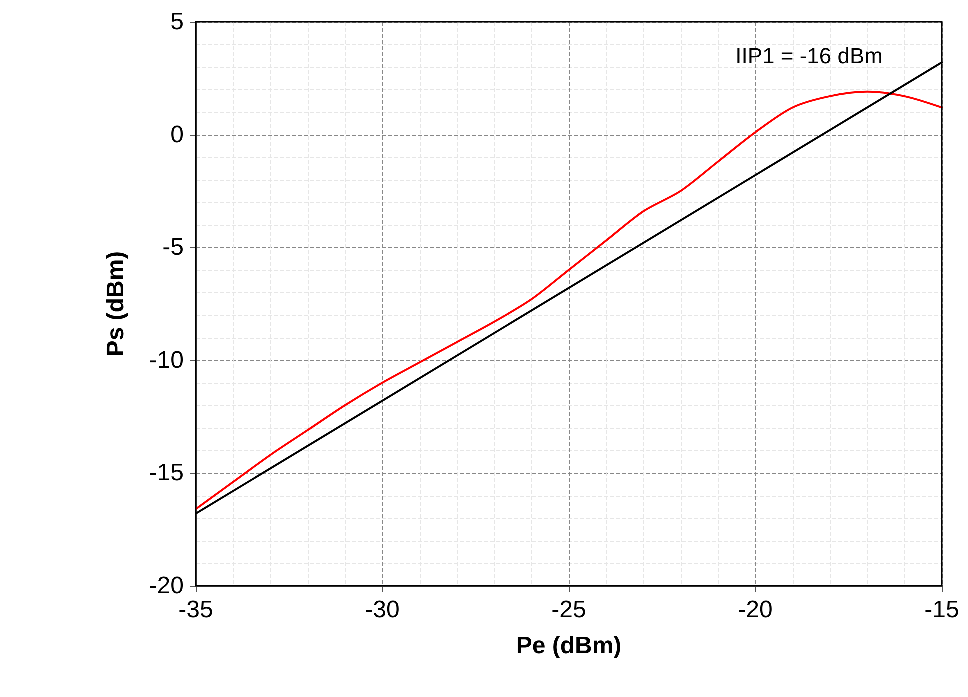  What do you see at coordinates (166, 360) in the screenshot?
I see `y-tick-label: -10` at bounding box center [166, 360].